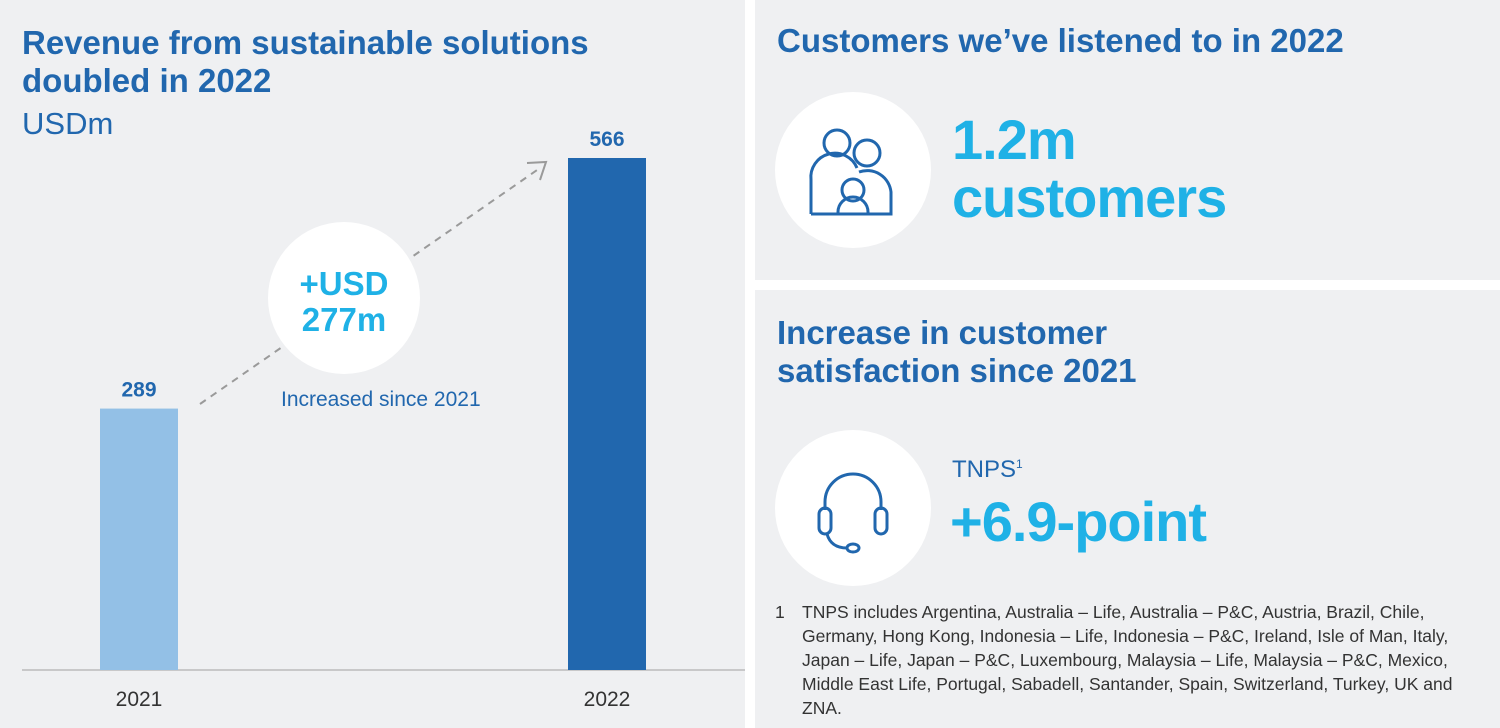  I want to click on callout-line-2: 277m, so click(344, 319).